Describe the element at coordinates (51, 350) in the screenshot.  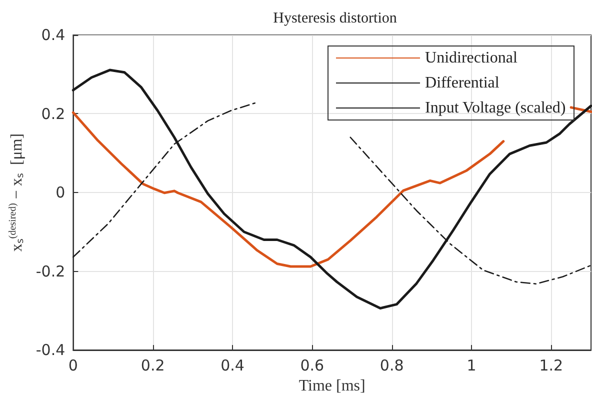
I see `y-tick-label: -0.4` at that location.